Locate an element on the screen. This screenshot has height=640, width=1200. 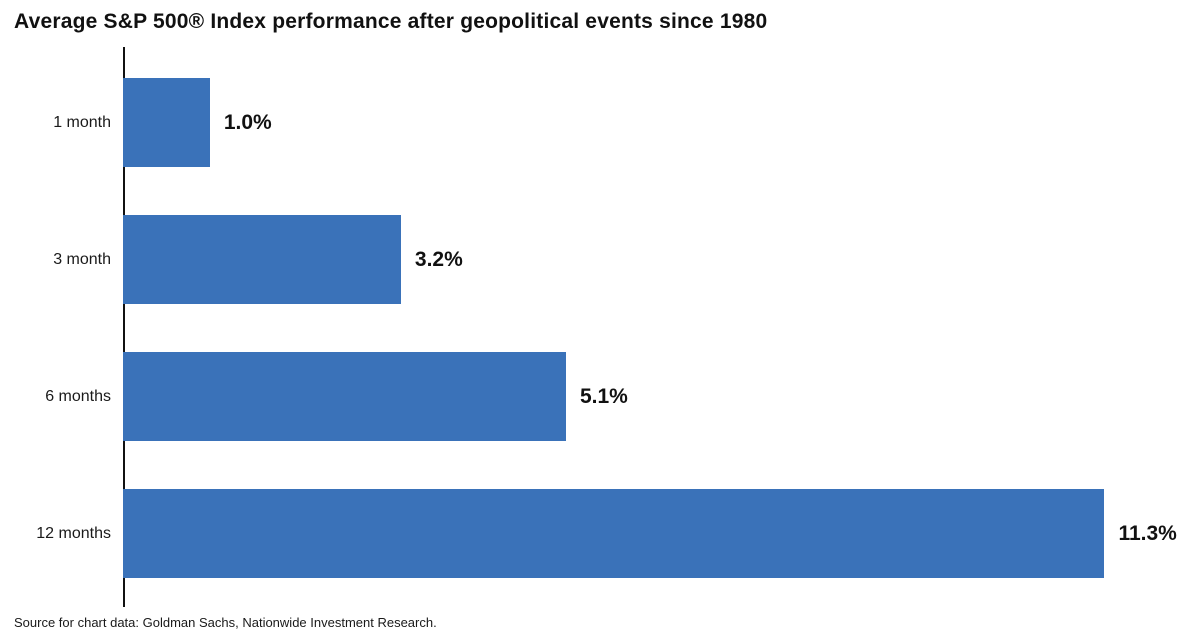
bar-1-month is located at coordinates (166, 122).